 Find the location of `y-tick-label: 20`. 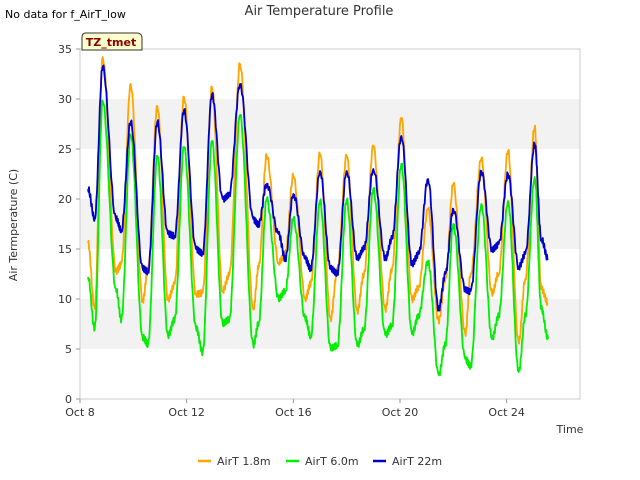

y-tick-label: 20 is located at coordinates (65, 199).